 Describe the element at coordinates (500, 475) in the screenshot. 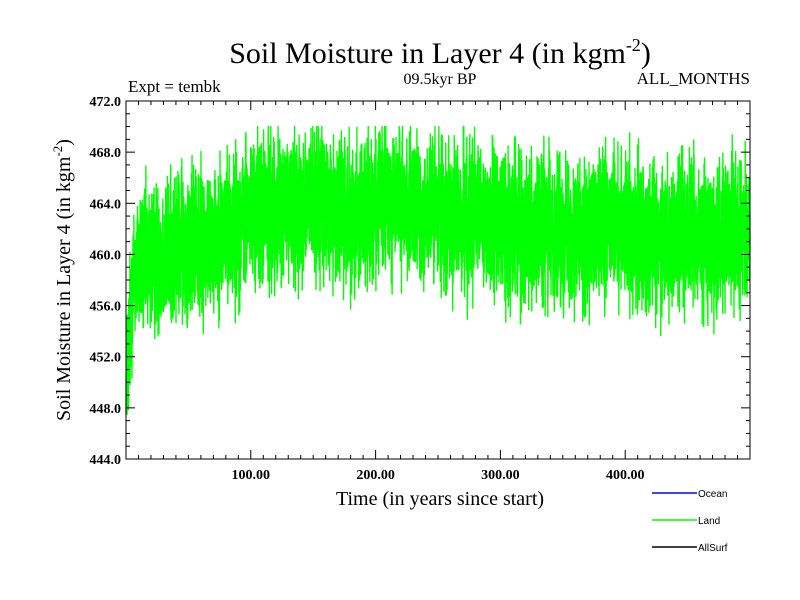

I see `x-tick-label: 300.00` at that location.